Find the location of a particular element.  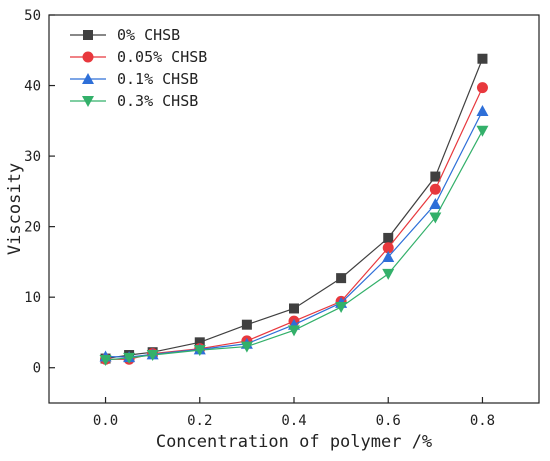

legend-label: 0.1% CHSB is located at coordinates (157, 79).